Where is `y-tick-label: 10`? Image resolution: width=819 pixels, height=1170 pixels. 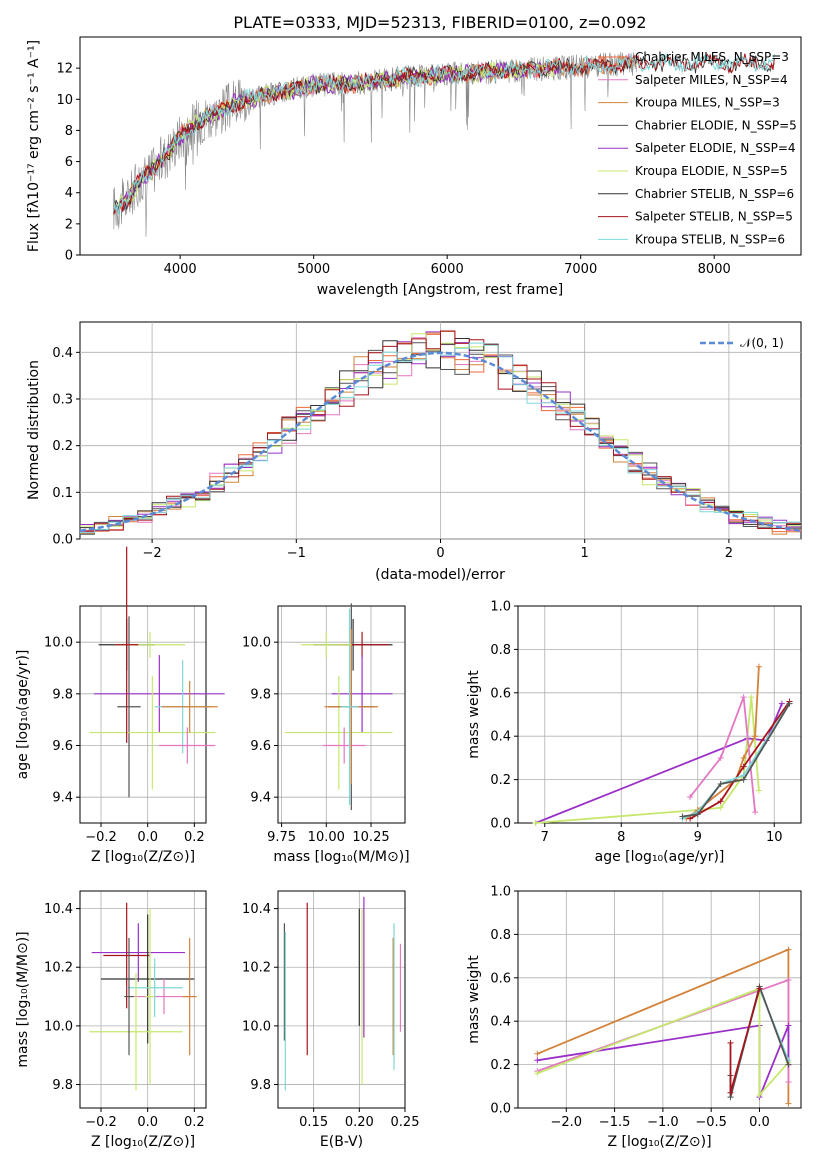 y-tick-label: 10 is located at coordinates (64, 100).